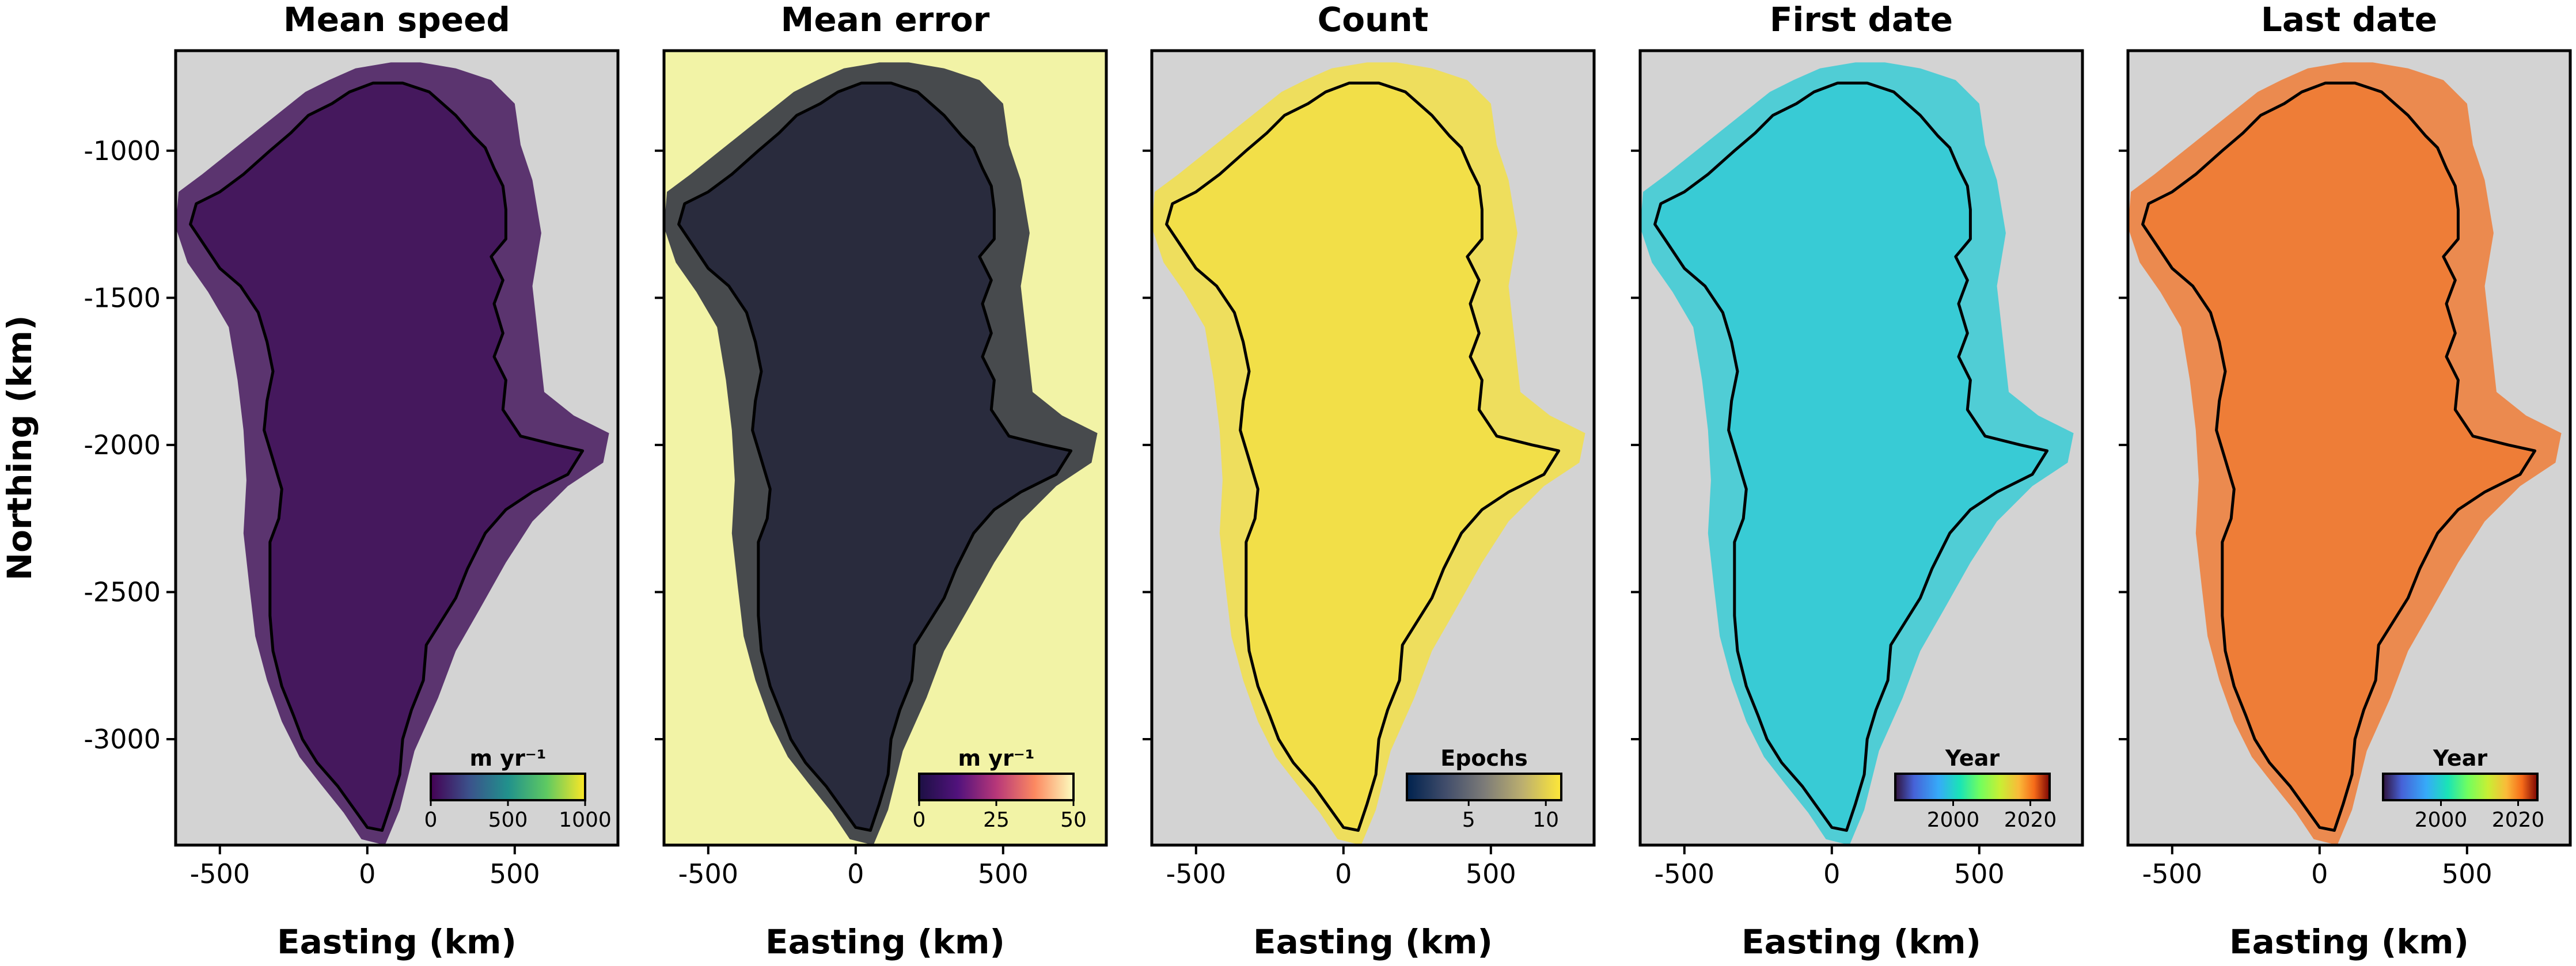  Describe the element at coordinates (885, 19) in the screenshot. I see `panel-title: Mean error` at that location.